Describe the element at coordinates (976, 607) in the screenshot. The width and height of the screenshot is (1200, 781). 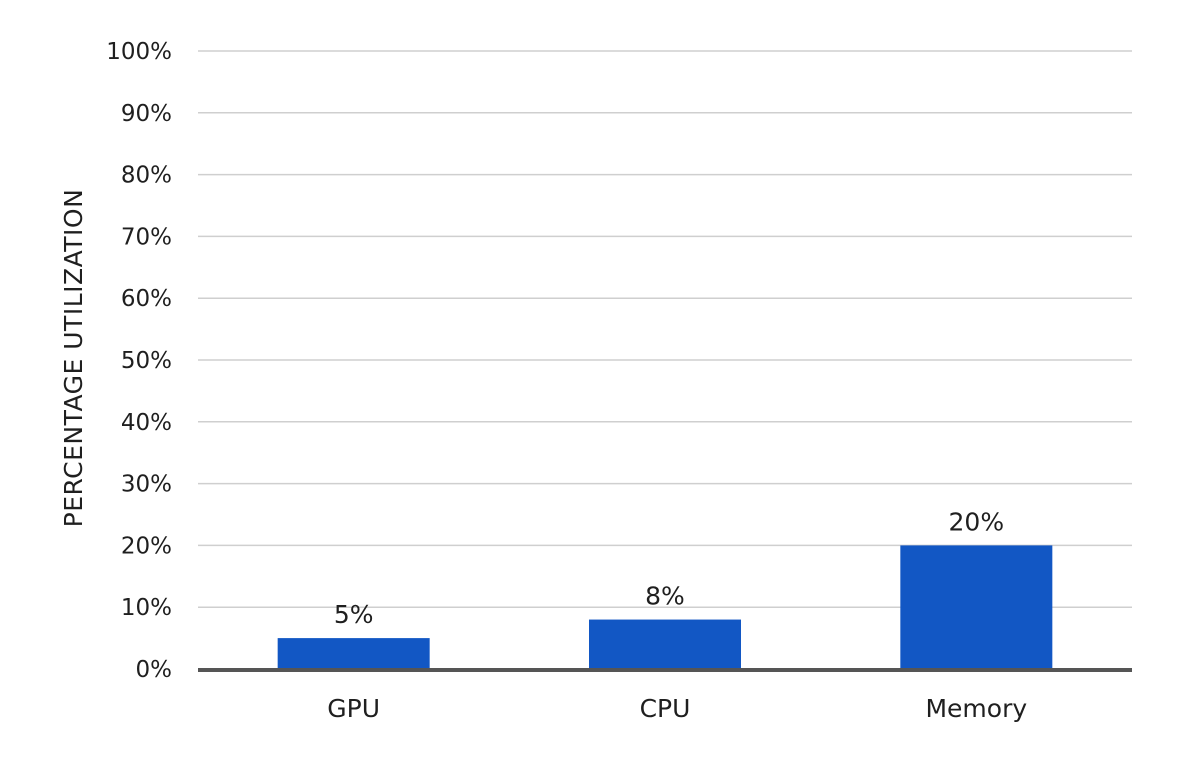
I see `bar-memory` at that location.